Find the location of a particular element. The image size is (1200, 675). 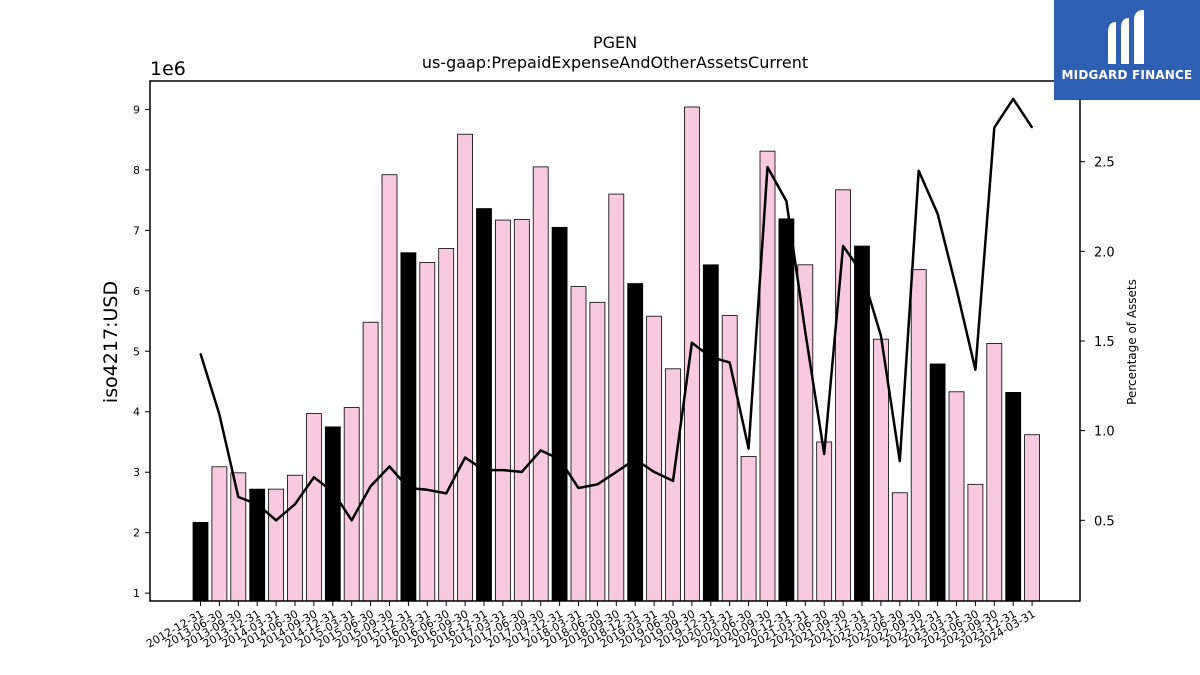

logo-text: MIDGARD FINANCE is located at coordinates (1127, 75).